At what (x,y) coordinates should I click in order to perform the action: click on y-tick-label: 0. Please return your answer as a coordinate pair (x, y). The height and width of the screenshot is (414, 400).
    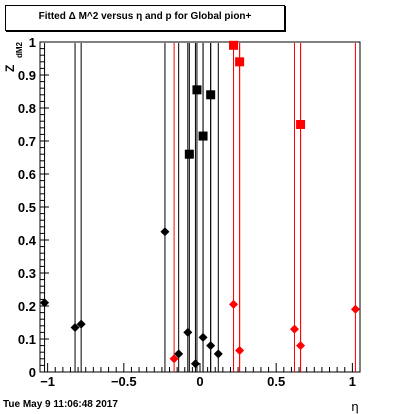
    Looking at the image, I should click on (32, 372).